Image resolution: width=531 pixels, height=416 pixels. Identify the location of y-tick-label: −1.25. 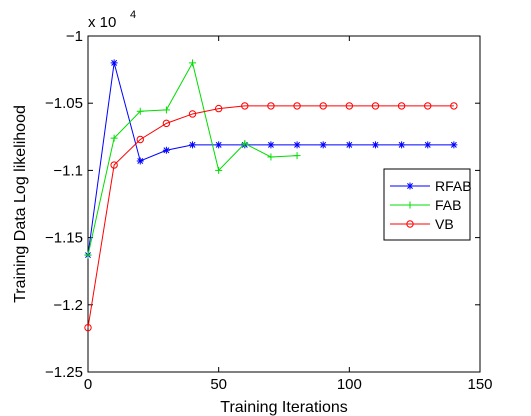
(64, 372).